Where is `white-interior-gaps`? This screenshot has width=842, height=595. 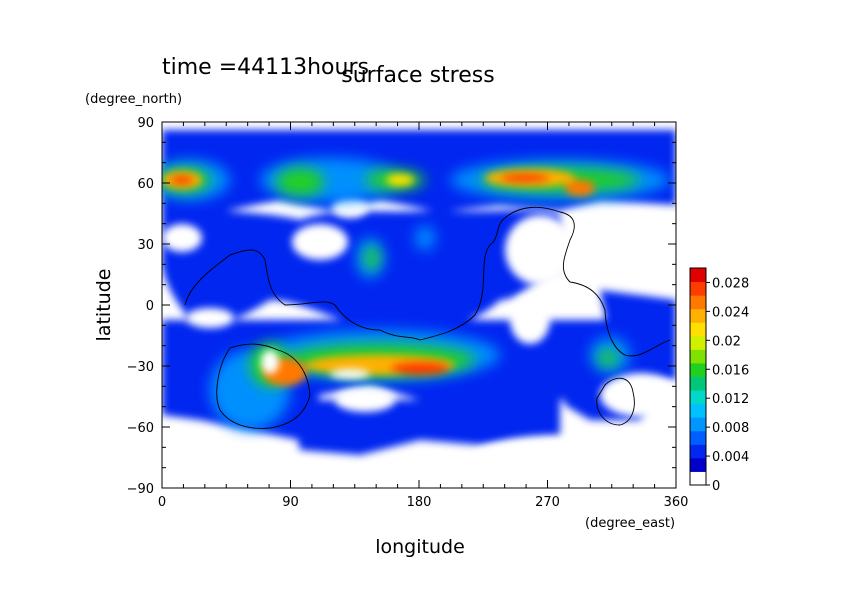
white-interior-gaps is located at coordinates (315, 364).